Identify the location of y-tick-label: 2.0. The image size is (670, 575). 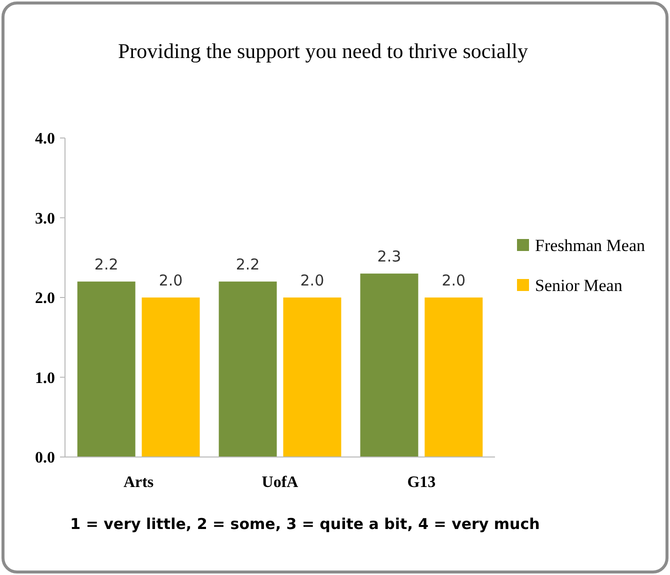
(45, 299).